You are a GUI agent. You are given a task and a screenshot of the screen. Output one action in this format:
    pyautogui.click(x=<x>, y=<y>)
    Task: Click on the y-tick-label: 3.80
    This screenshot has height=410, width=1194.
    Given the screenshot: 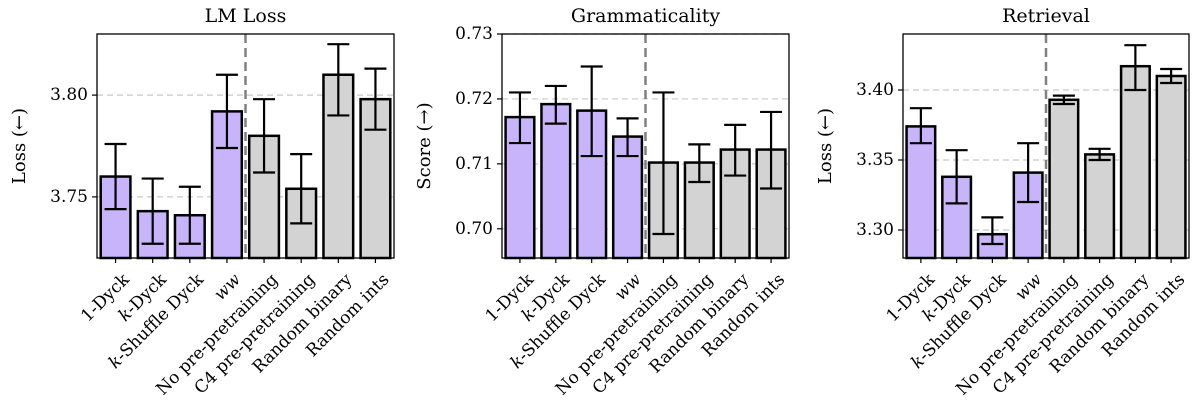 What is the action you would take?
    pyautogui.click(x=69, y=95)
    